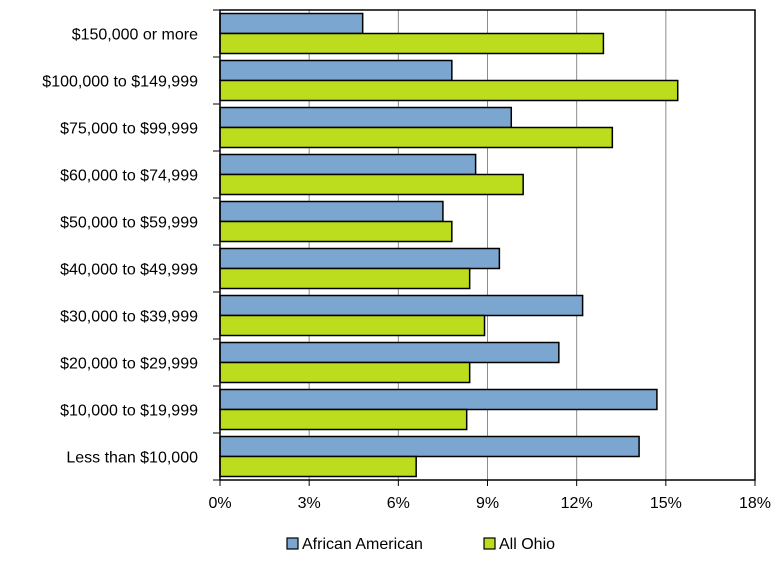 The height and width of the screenshot is (573, 779). Describe the element at coordinates (666, 503) in the screenshot. I see `x-tick-label: 15%` at that location.